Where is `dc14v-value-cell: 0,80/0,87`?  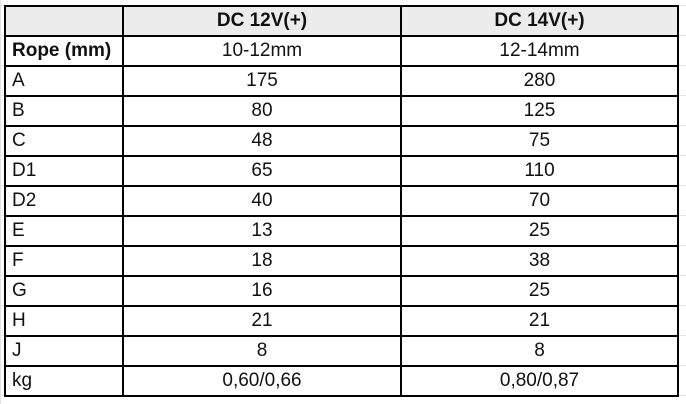 dc14v-value-cell: 0,80/0,87 is located at coordinates (539, 381).